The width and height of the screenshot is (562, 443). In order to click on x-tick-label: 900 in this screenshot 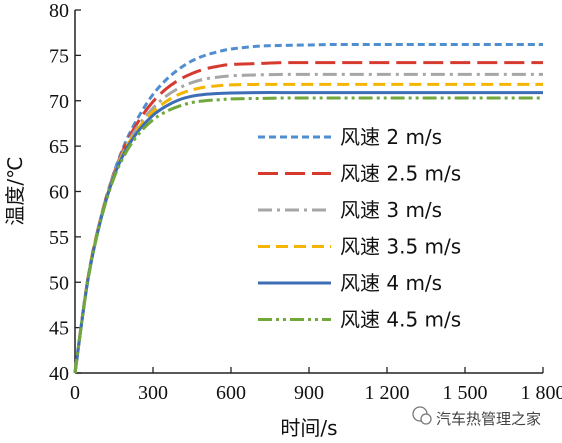, I will do `click(309, 393)`.